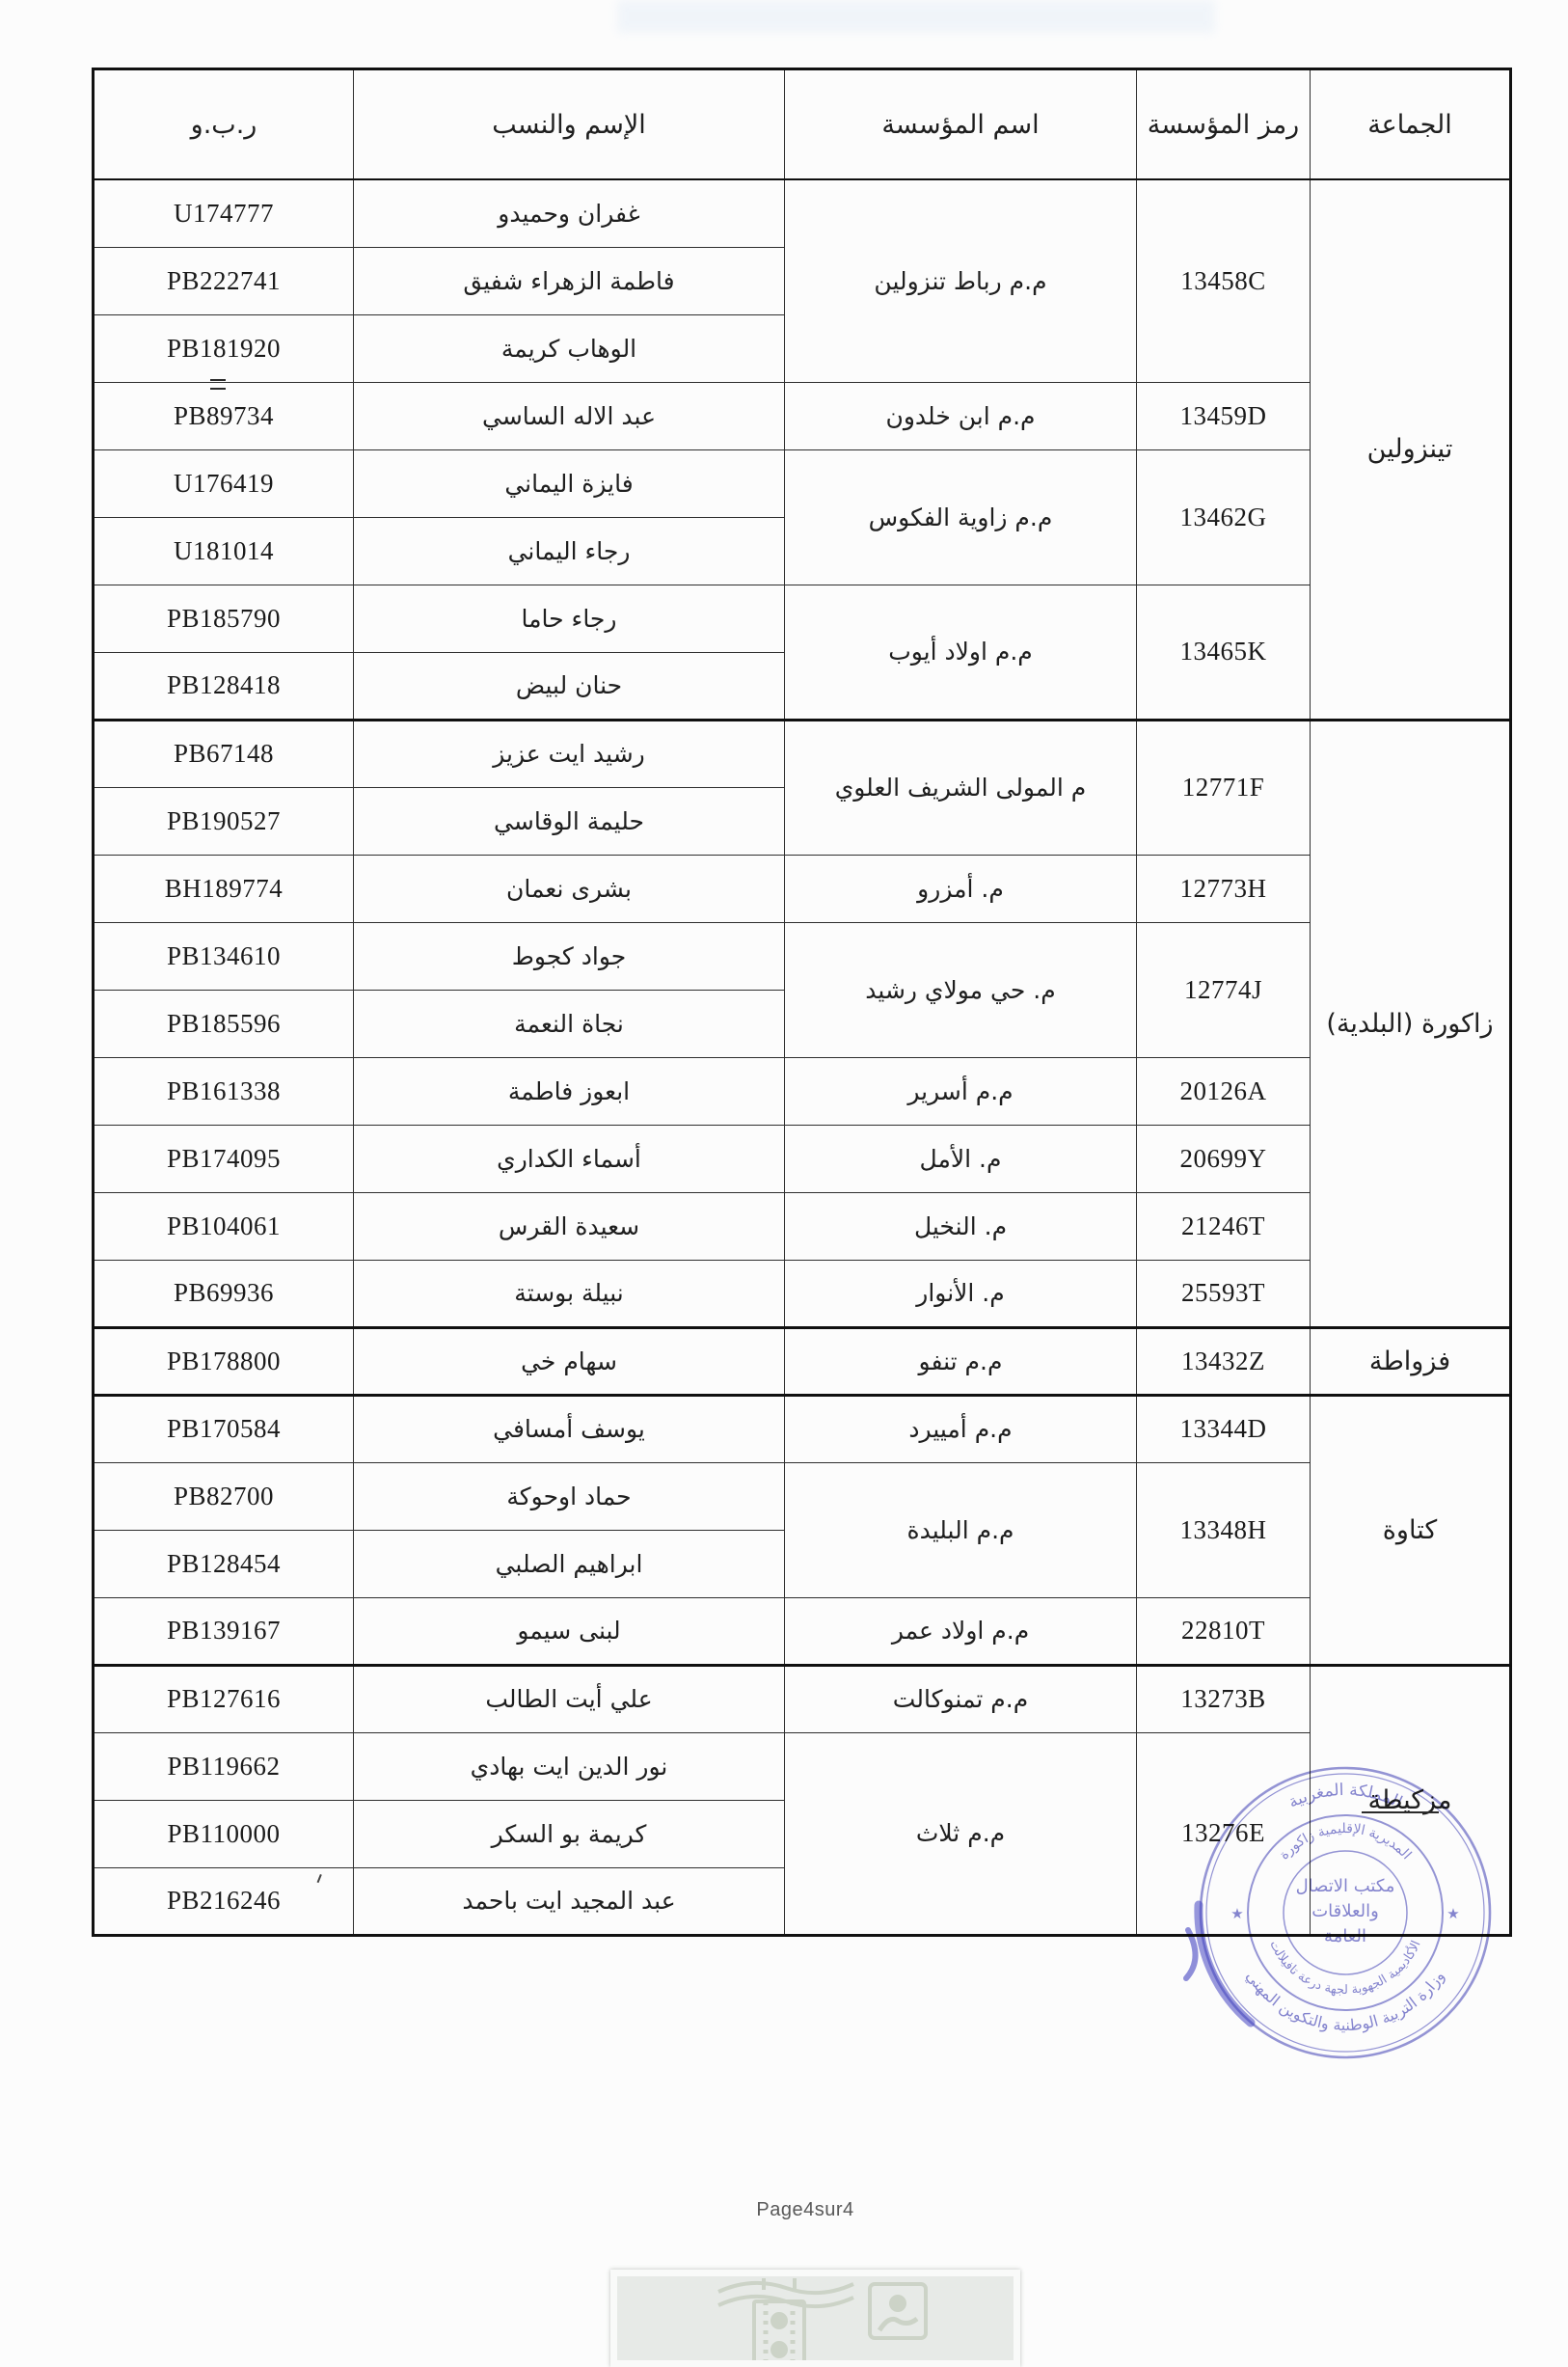 This screenshot has width=1568, height=2367. Describe the element at coordinates (224, 1564) in the screenshot. I see `cin-cell: PB128454` at that location.